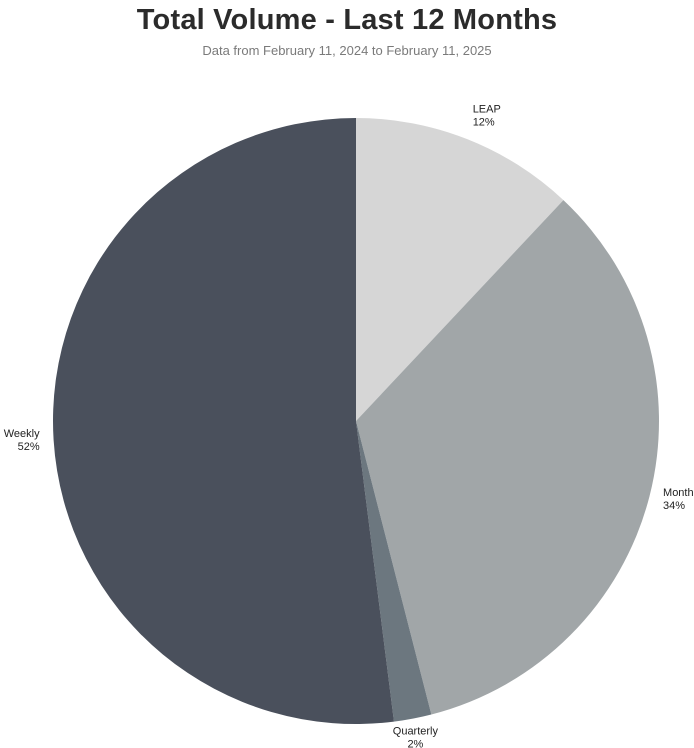 Image resolution: width=694 pixels, height=748 pixels. What do you see at coordinates (415, 743) in the screenshot?
I see `slice-value-quarterly: 2%` at bounding box center [415, 743].